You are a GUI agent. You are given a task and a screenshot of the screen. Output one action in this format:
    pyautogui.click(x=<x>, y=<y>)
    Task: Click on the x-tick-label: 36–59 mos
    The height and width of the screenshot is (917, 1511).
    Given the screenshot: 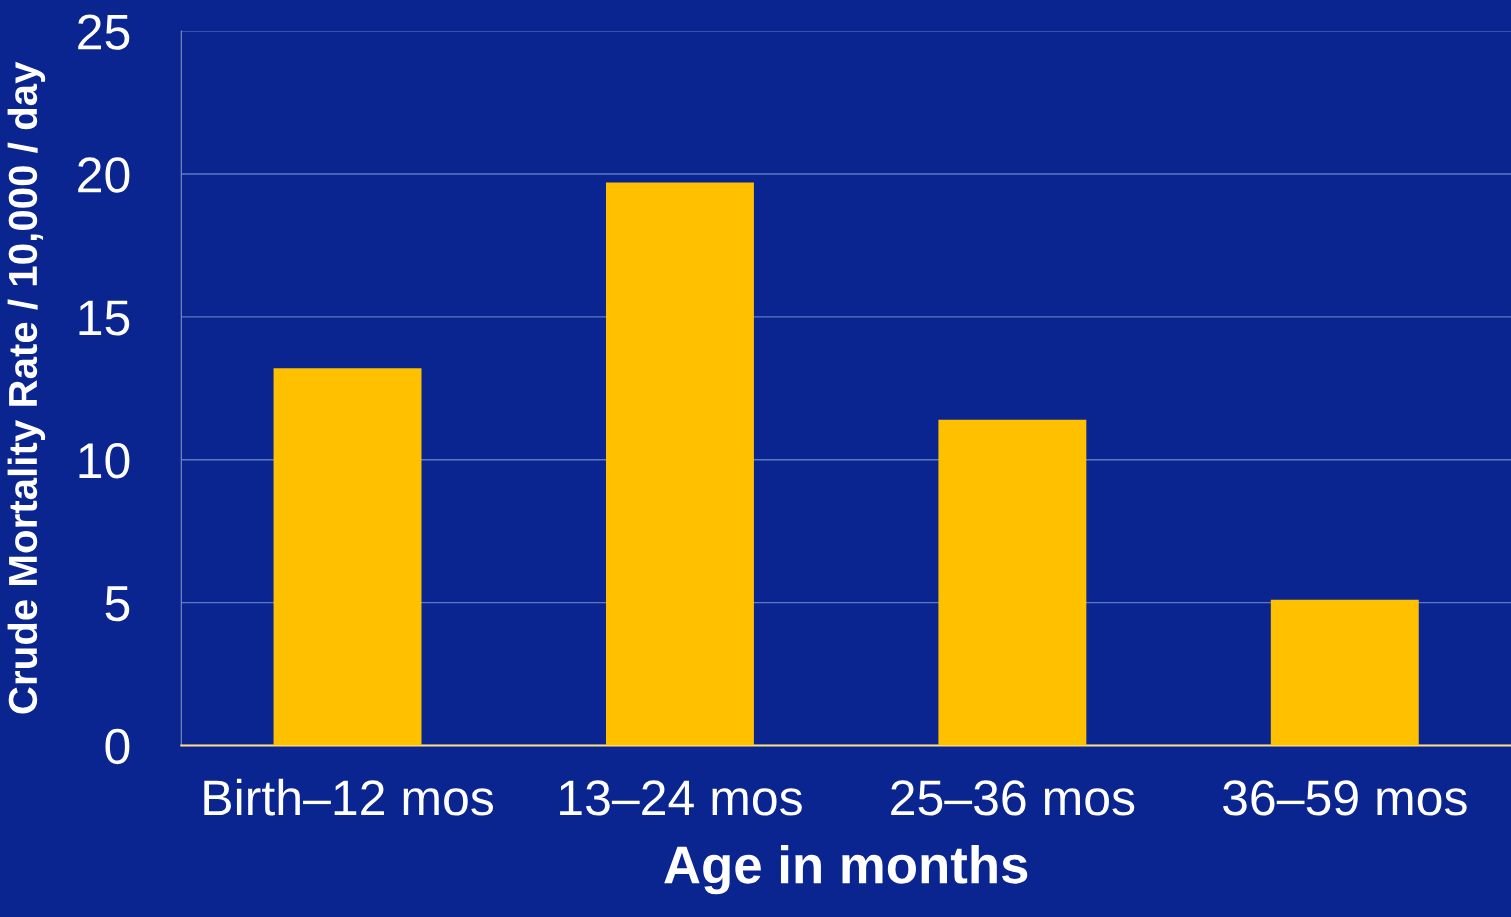 What is the action you would take?
    pyautogui.click(x=1345, y=798)
    